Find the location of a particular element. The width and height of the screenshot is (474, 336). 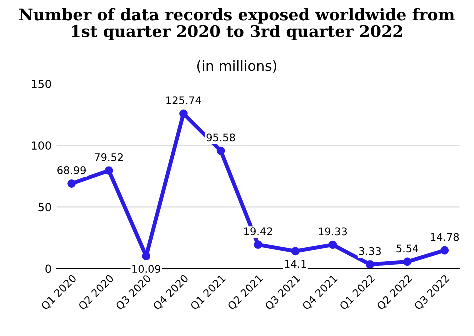

data-label: 10.09 is located at coordinates (146, 269).